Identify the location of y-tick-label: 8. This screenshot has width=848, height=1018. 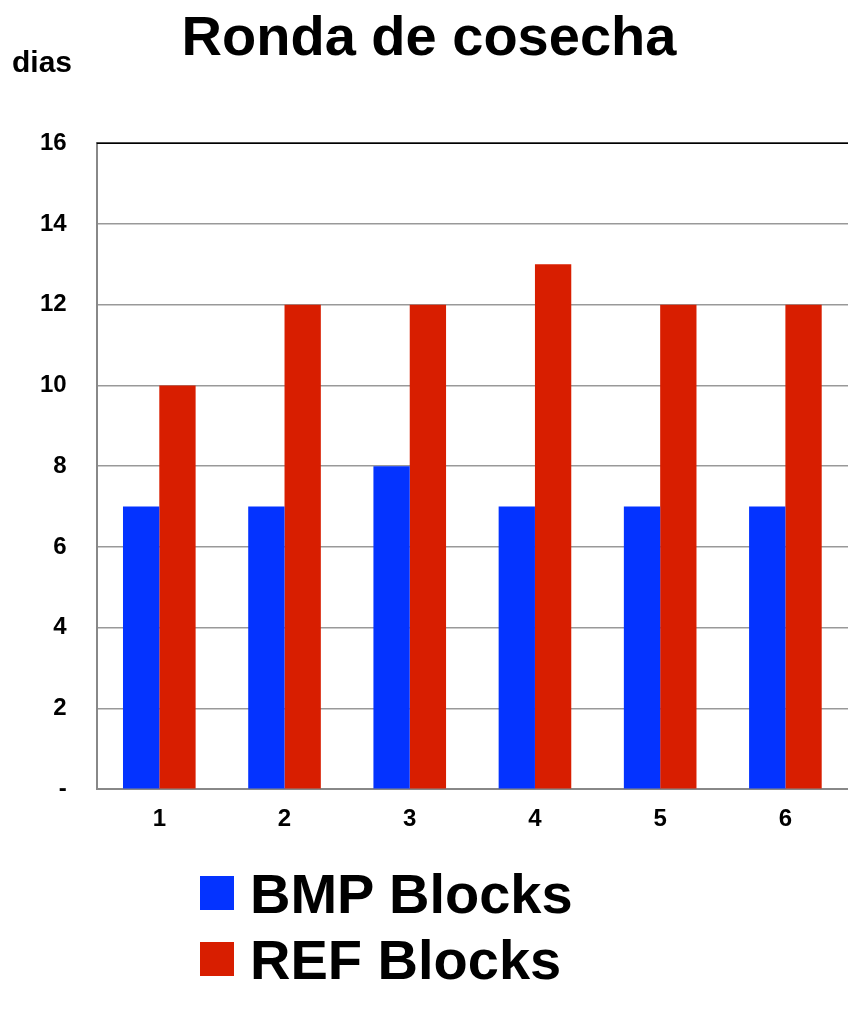
(60, 464).